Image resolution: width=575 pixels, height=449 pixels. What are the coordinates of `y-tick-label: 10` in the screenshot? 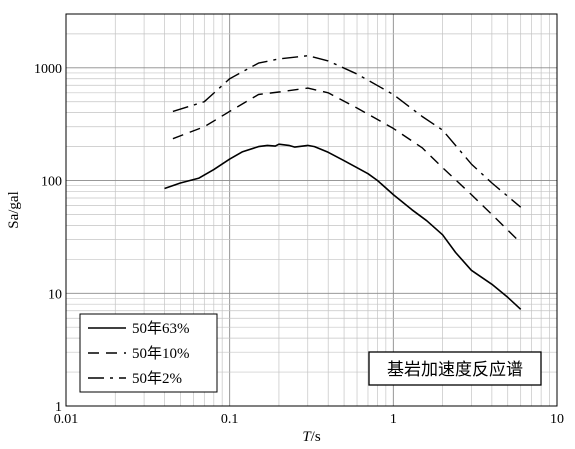 It's located at (55, 294).